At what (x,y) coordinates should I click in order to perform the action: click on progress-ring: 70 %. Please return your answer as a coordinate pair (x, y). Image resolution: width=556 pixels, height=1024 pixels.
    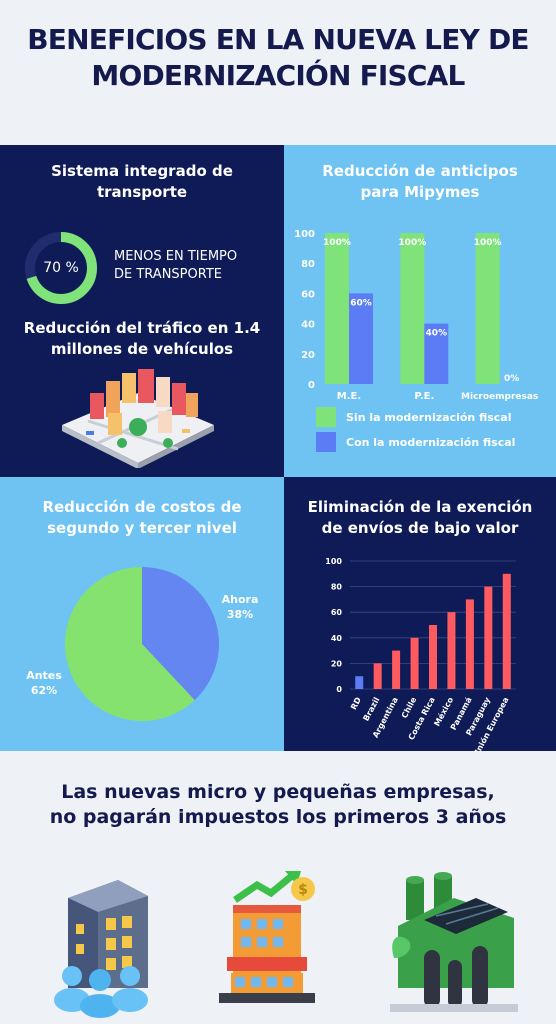
    Looking at the image, I should click on (61, 268).